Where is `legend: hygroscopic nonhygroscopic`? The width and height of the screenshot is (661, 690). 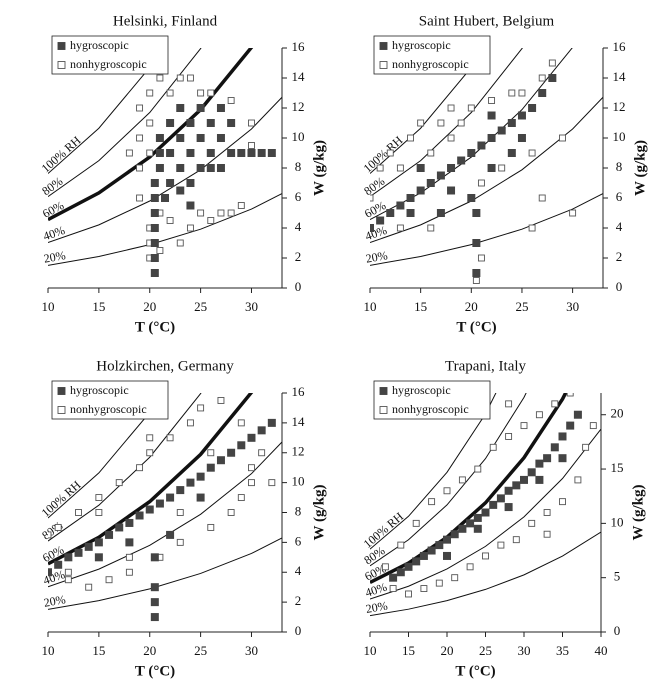 legend: hygroscopic nonhygroscopic is located at coordinates (432, 55).